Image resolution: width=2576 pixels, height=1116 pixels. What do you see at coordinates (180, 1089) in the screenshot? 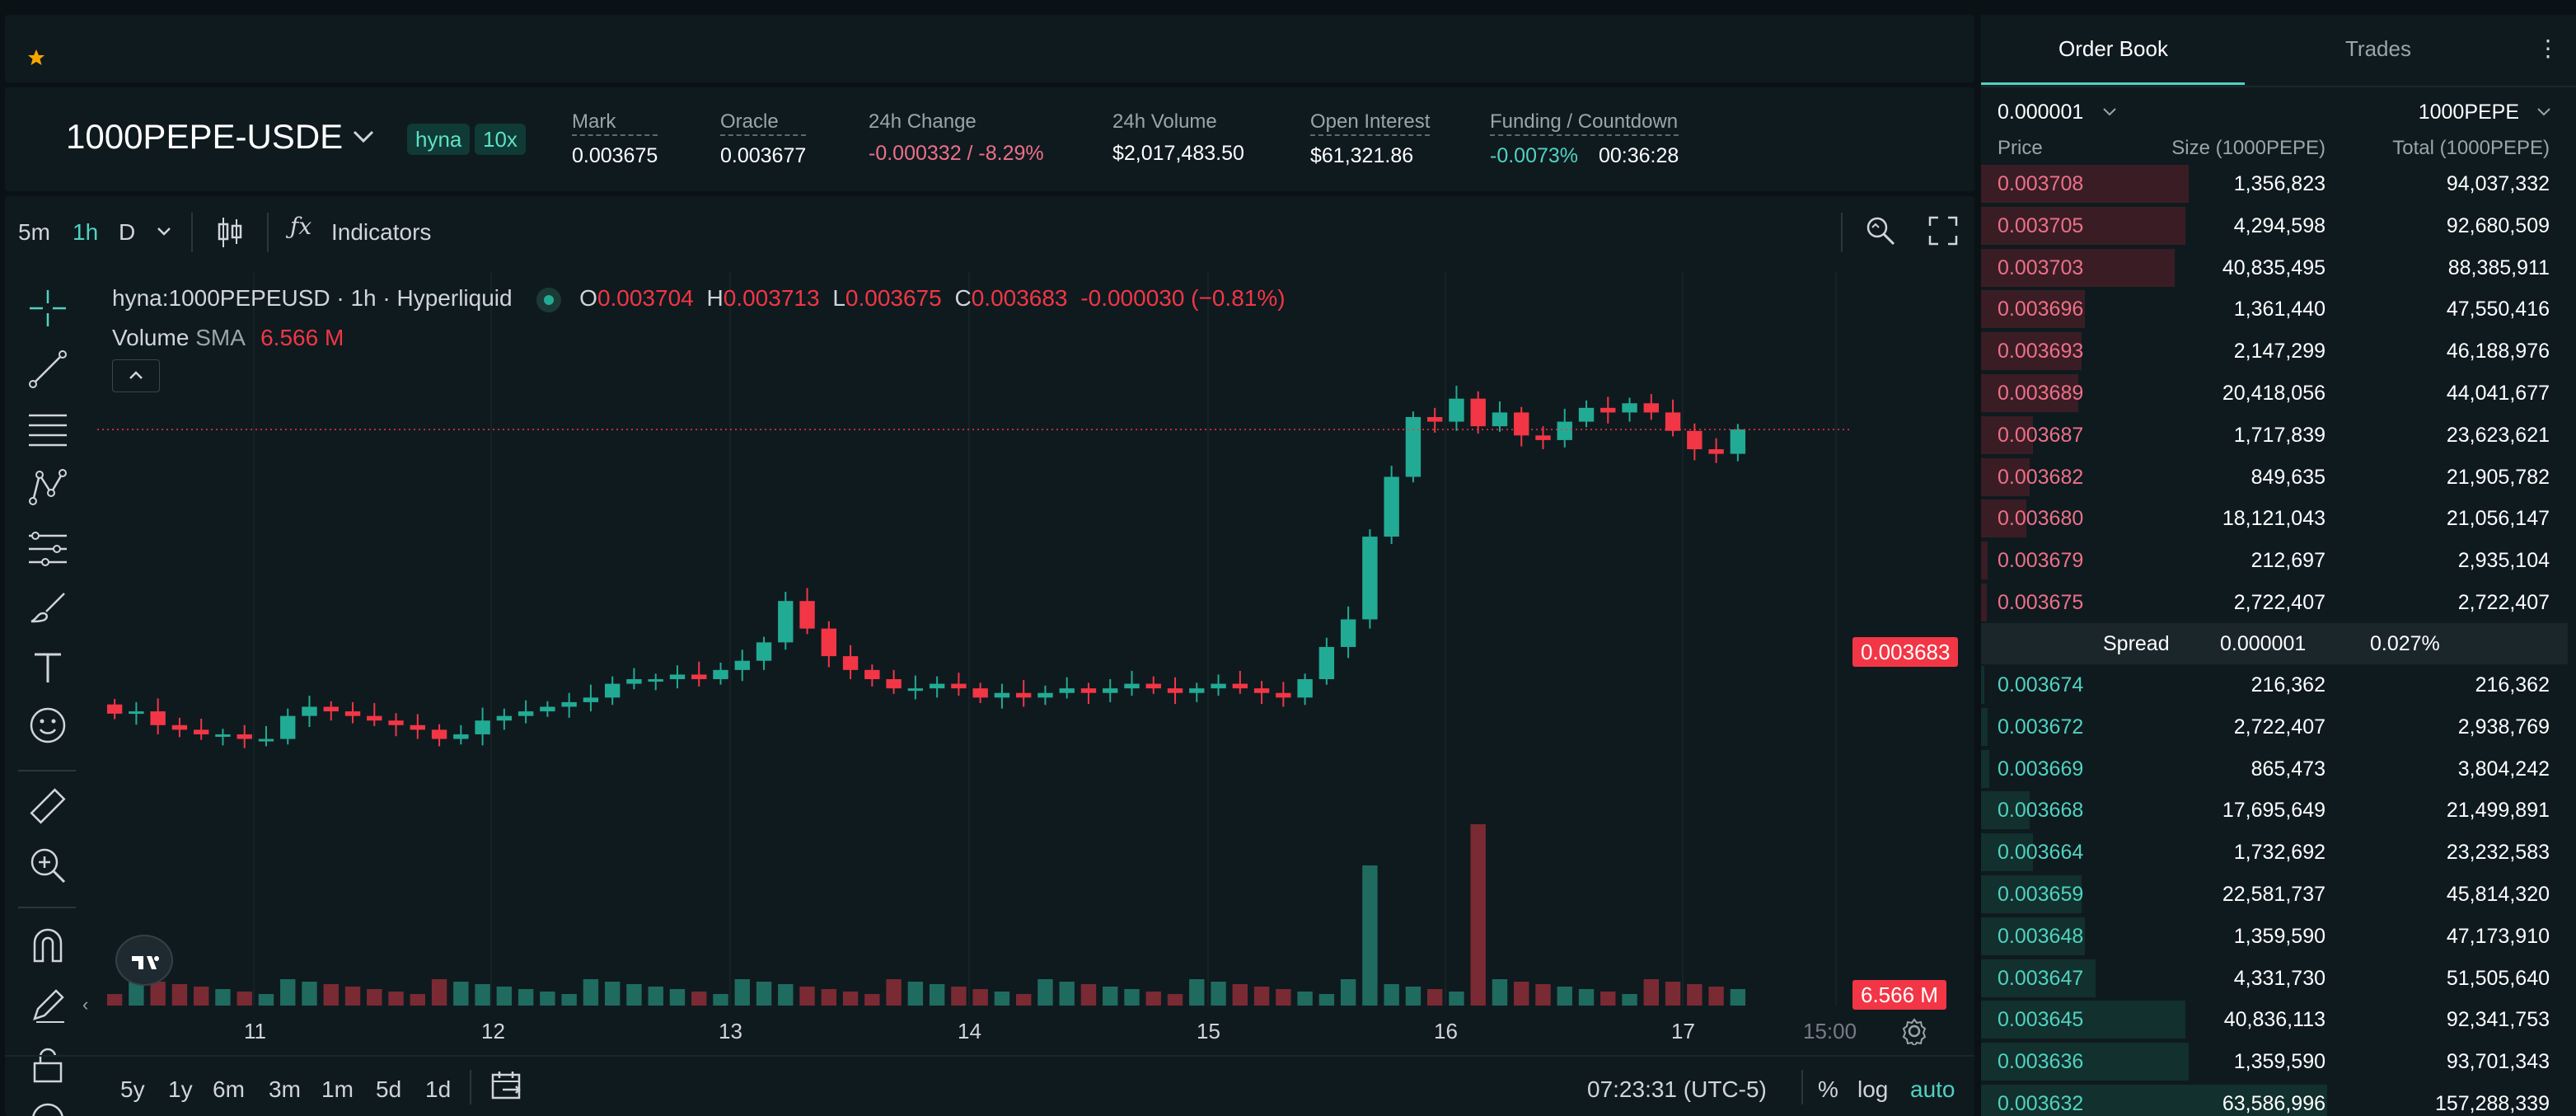
I see `range-1y: 1y` at bounding box center [180, 1089].